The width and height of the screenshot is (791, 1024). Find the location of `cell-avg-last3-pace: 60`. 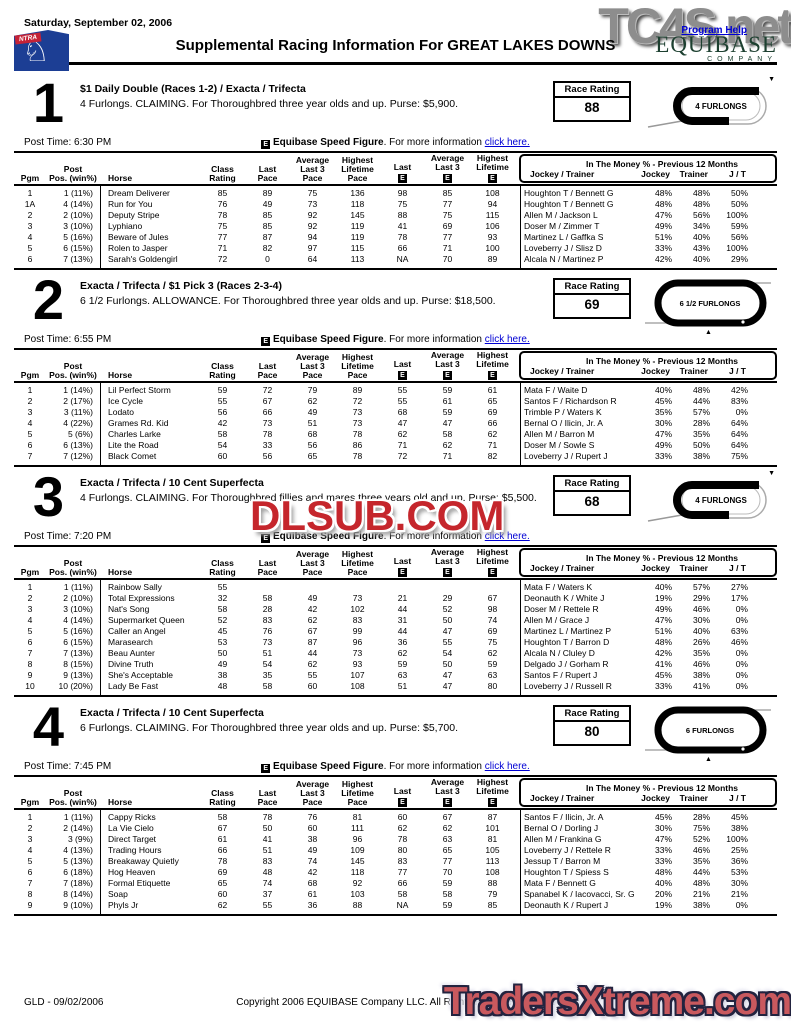

cell-avg-last3-pace: 60 is located at coordinates (312, 828).